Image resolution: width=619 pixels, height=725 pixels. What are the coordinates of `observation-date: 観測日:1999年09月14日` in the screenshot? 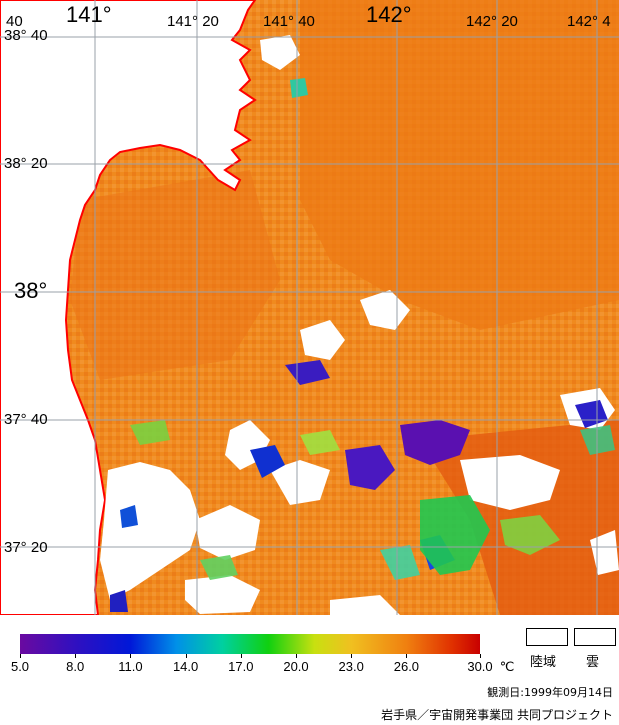 It's located at (550, 692).